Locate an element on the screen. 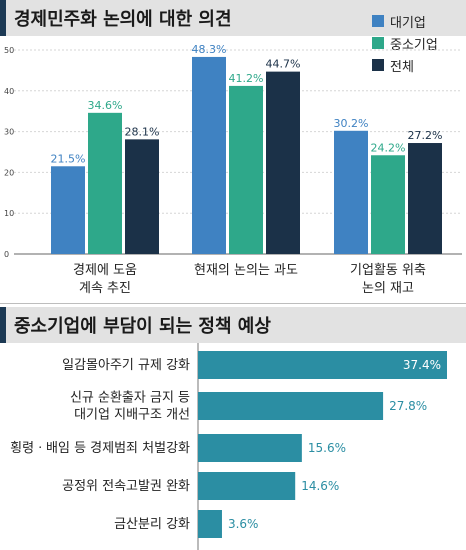 This screenshot has height=550, width=466. y-tick-label: 40 is located at coordinates (9, 91).